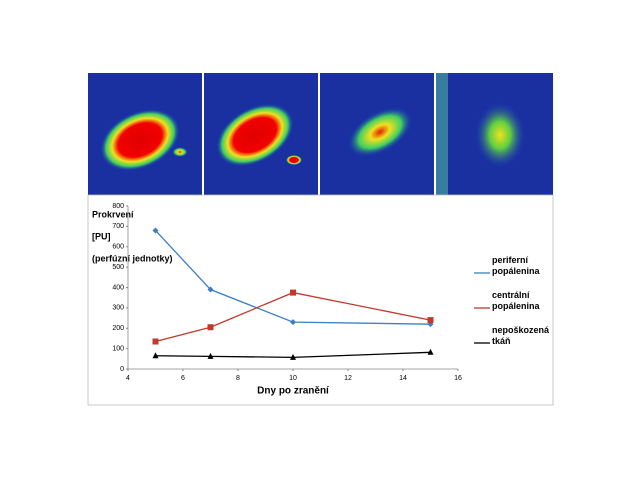 This screenshot has height=480, width=640. Describe the element at coordinates (122, 369) in the screenshot. I see `y-tick-label: 0` at that location.